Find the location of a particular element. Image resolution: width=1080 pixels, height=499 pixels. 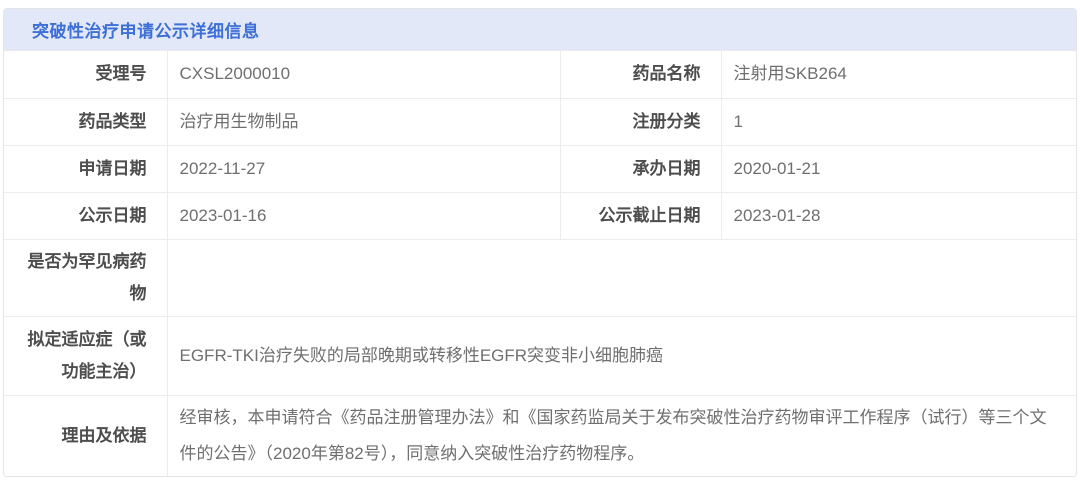

field-value-handling-date: 2020-01-21 is located at coordinates (898, 168).